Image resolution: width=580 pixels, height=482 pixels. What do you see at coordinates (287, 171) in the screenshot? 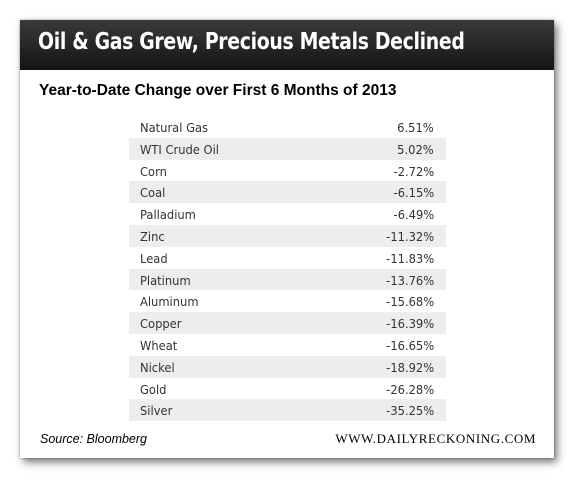
I see `table-row: Corn -2.72%` at bounding box center [287, 171].